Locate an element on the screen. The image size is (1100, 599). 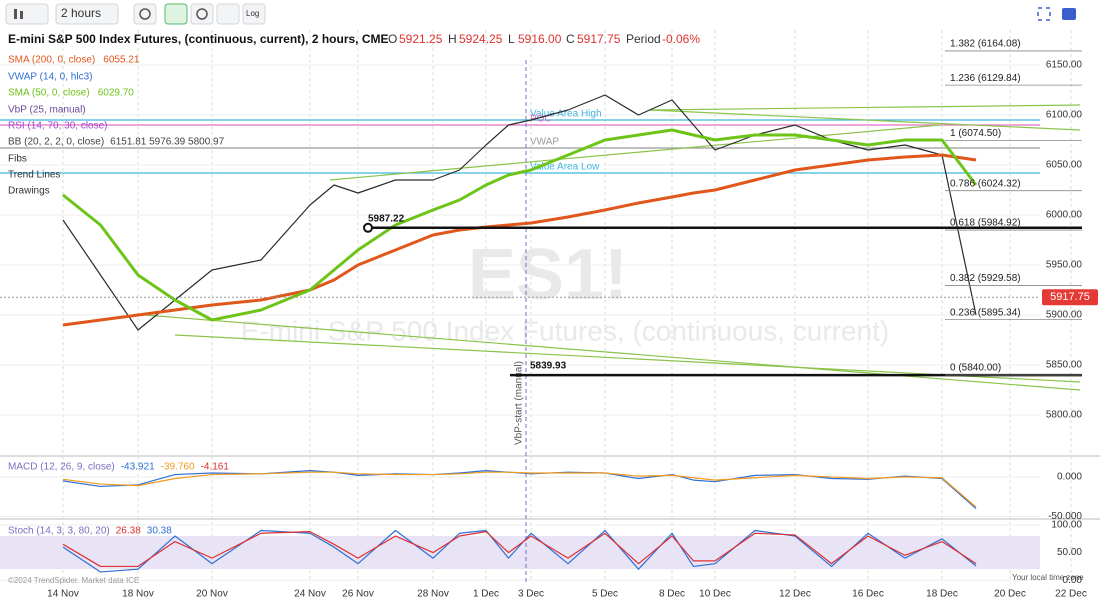
ohlc-value: 5917.75 is located at coordinates (599, 39).